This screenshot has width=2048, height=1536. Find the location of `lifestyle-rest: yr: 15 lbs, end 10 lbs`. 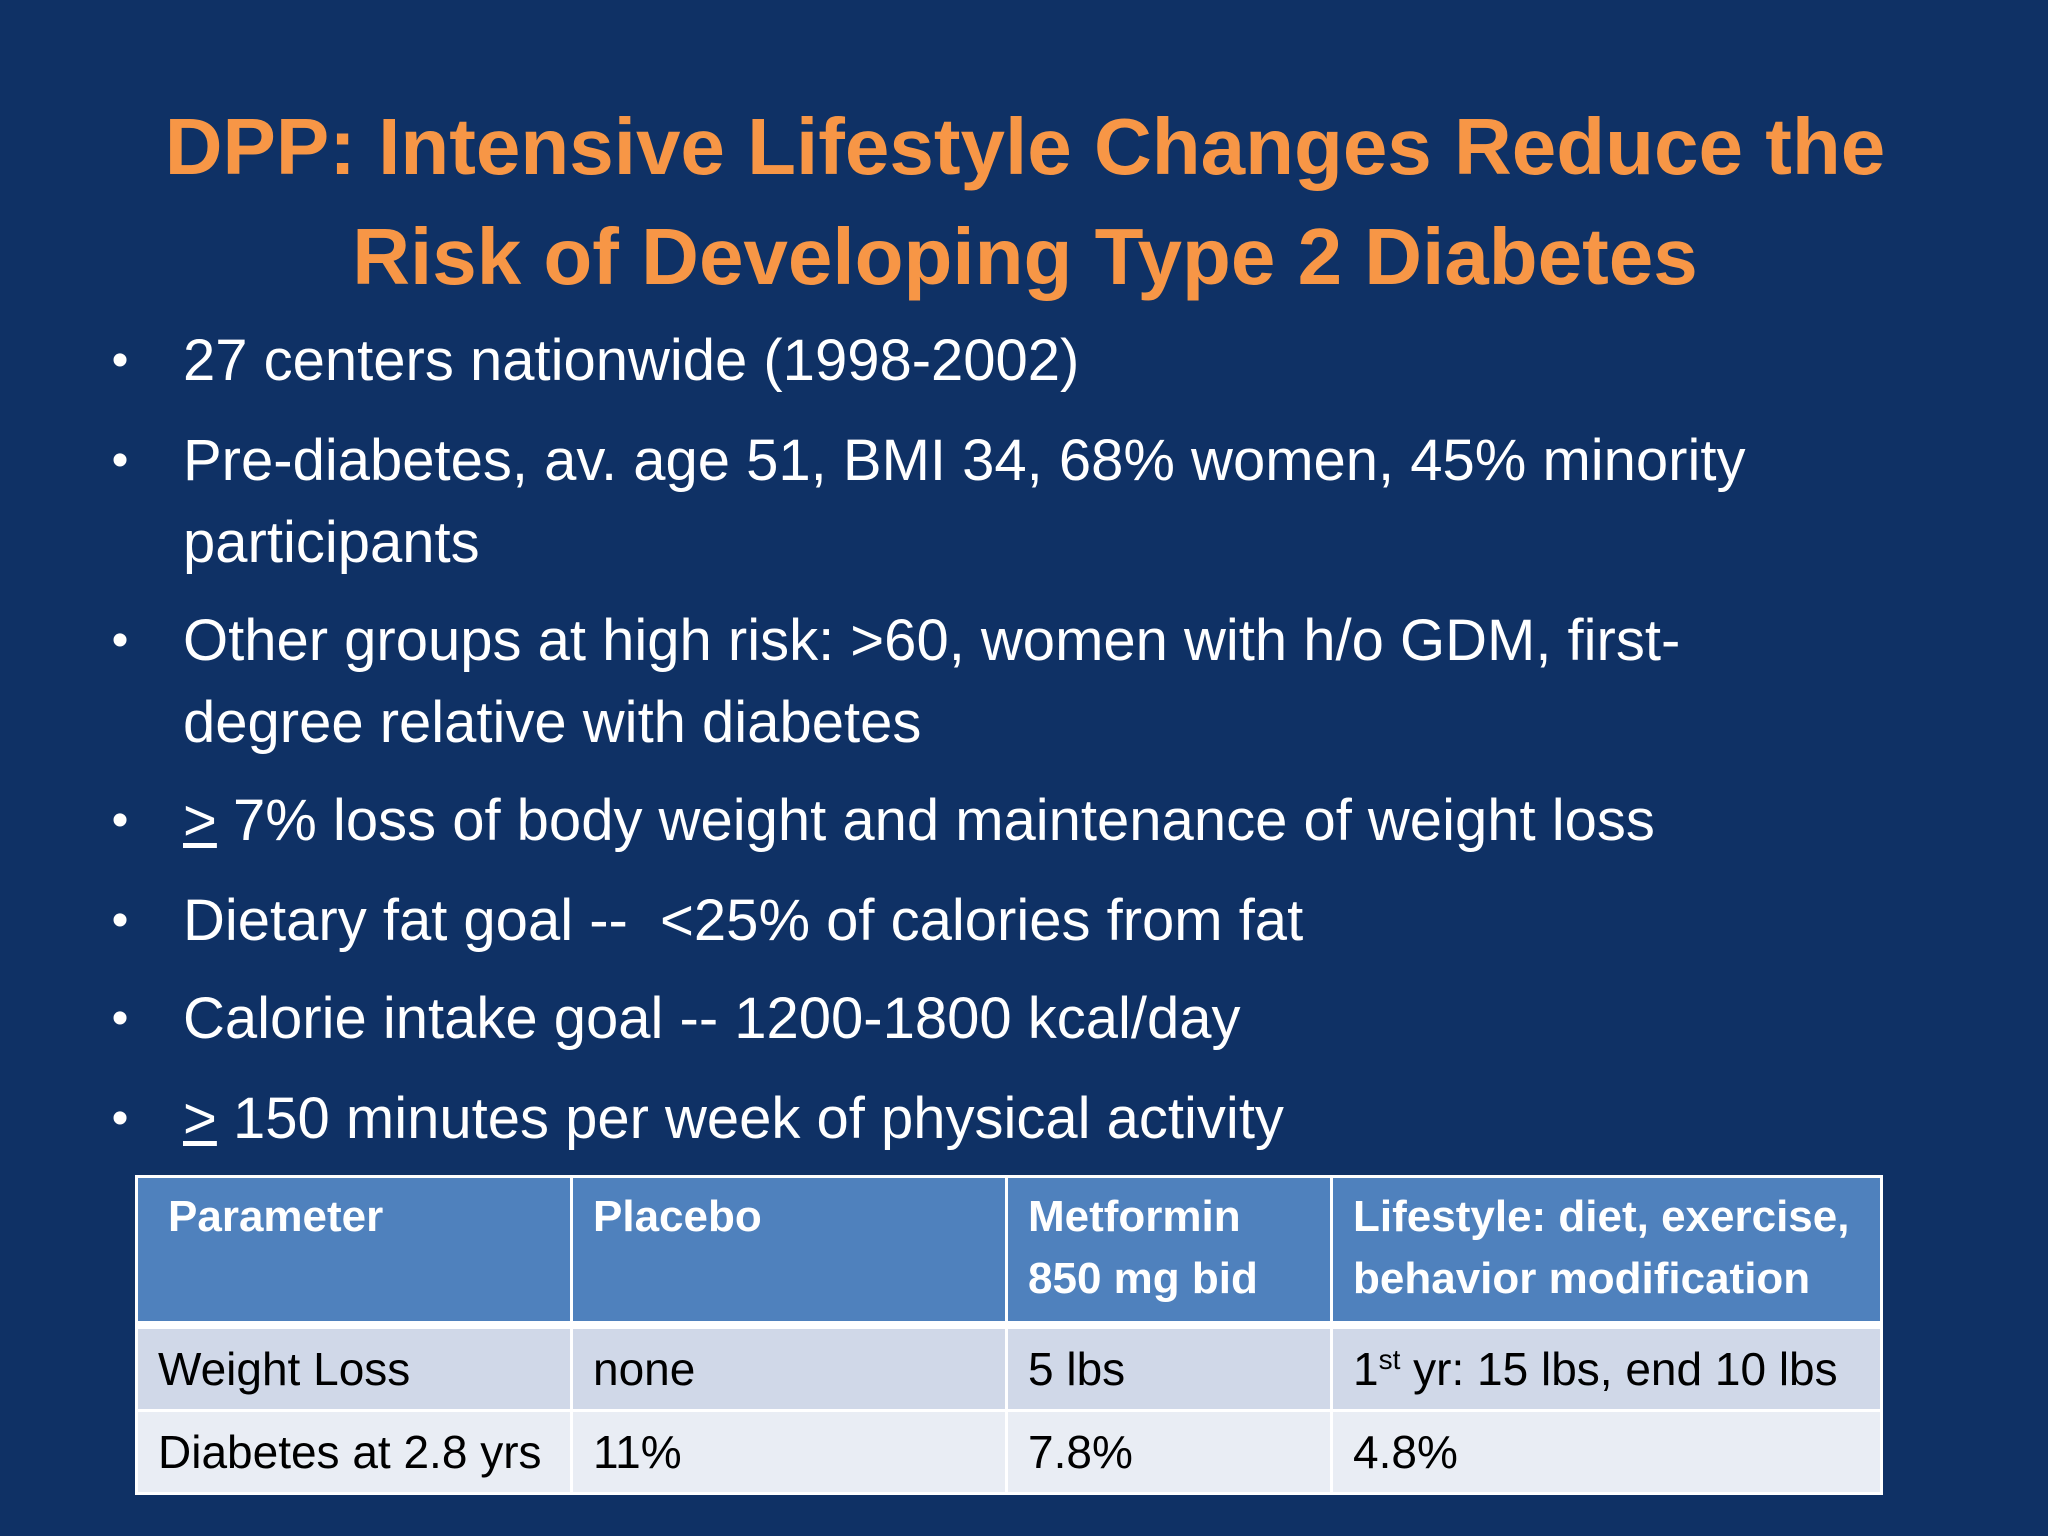

lifestyle-rest: yr: 15 lbs, end 10 lbs is located at coordinates (1619, 1369).